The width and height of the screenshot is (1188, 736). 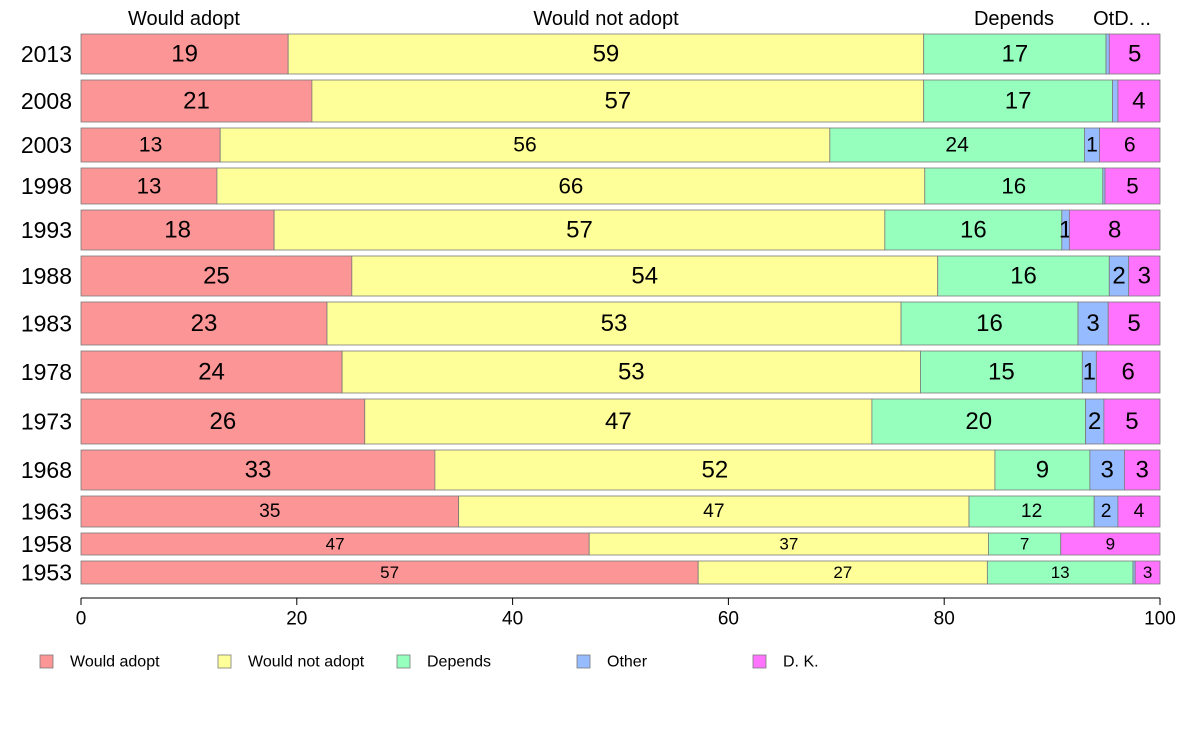 What do you see at coordinates (291, 662) in the screenshot?
I see `legend-item: Would not adopt` at bounding box center [291, 662].